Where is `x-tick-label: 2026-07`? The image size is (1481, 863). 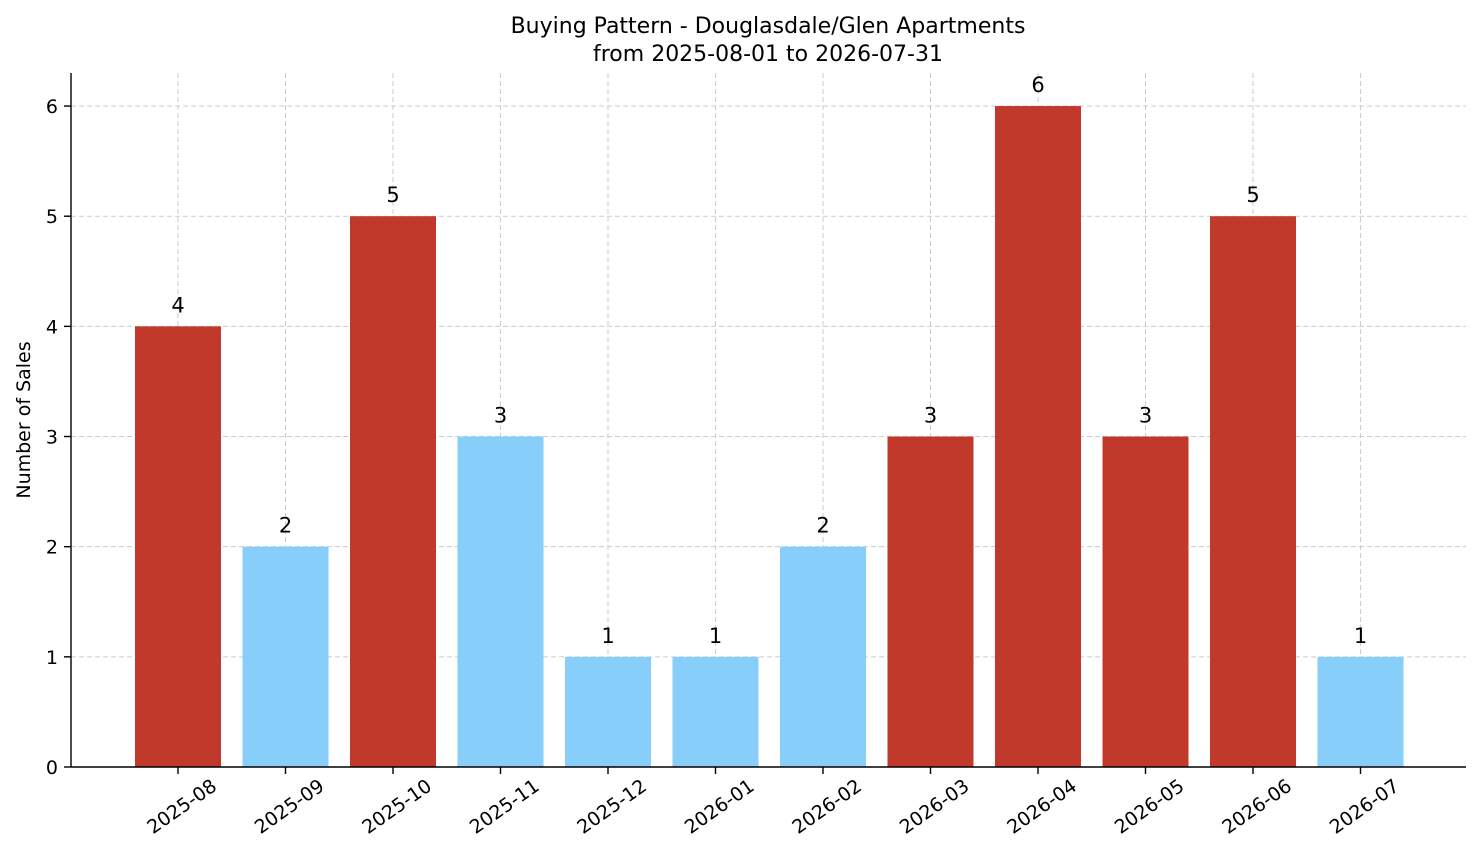
x-tick-label: 2026-07 is located at coordinates (1365, 807).